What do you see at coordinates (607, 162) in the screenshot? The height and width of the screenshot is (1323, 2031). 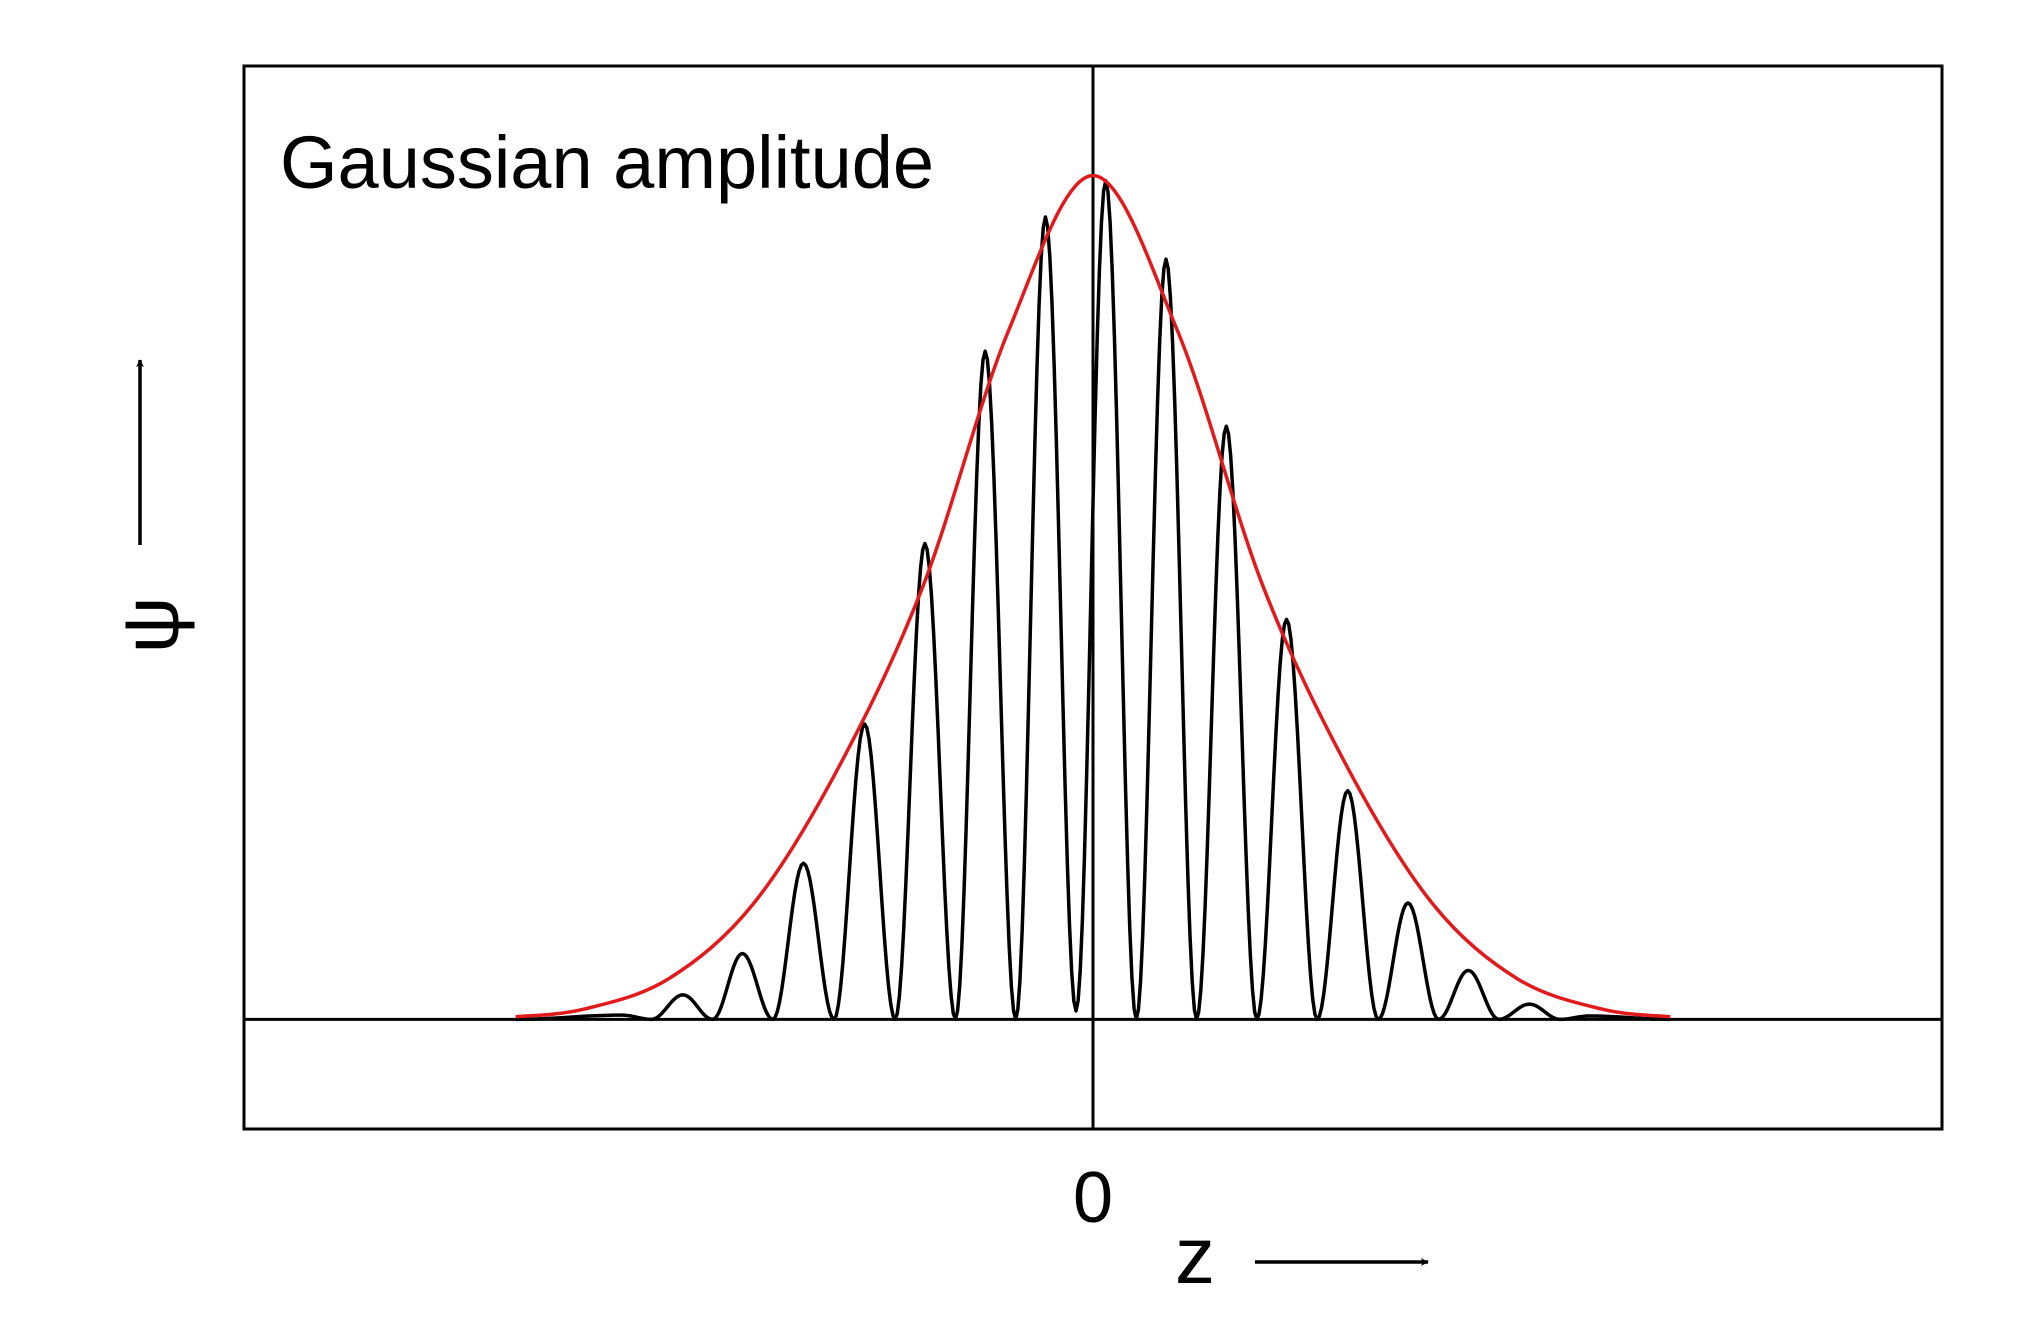 I see `chart-annotation: Gaussian amplitude` at bounding box center [607, 162].